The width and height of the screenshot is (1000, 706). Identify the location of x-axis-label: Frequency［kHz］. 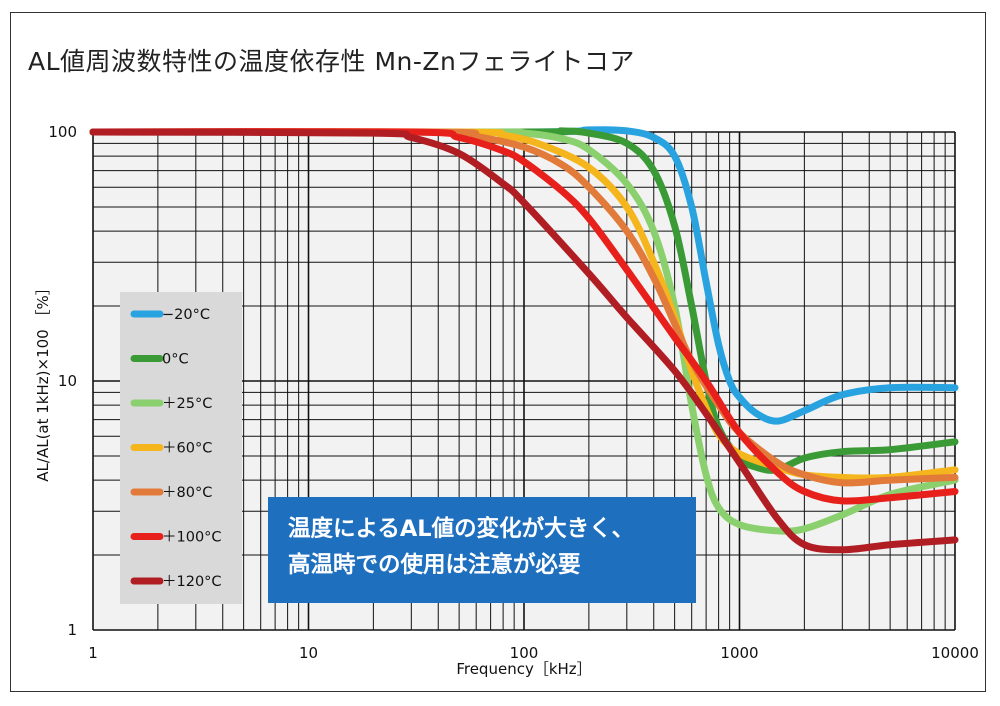
(523, 669).